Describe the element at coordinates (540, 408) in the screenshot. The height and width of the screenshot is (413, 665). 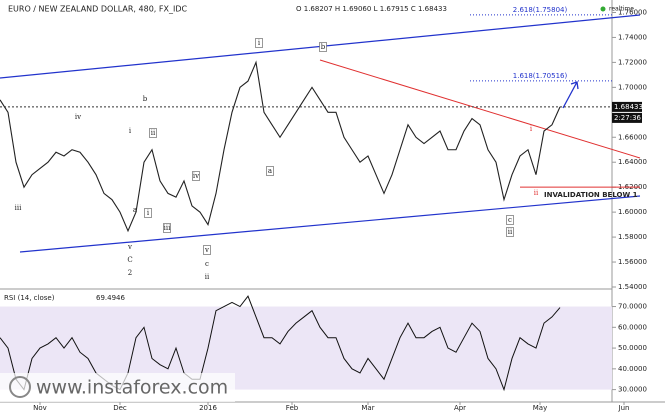
I see `x-tick-label: May` at that location.